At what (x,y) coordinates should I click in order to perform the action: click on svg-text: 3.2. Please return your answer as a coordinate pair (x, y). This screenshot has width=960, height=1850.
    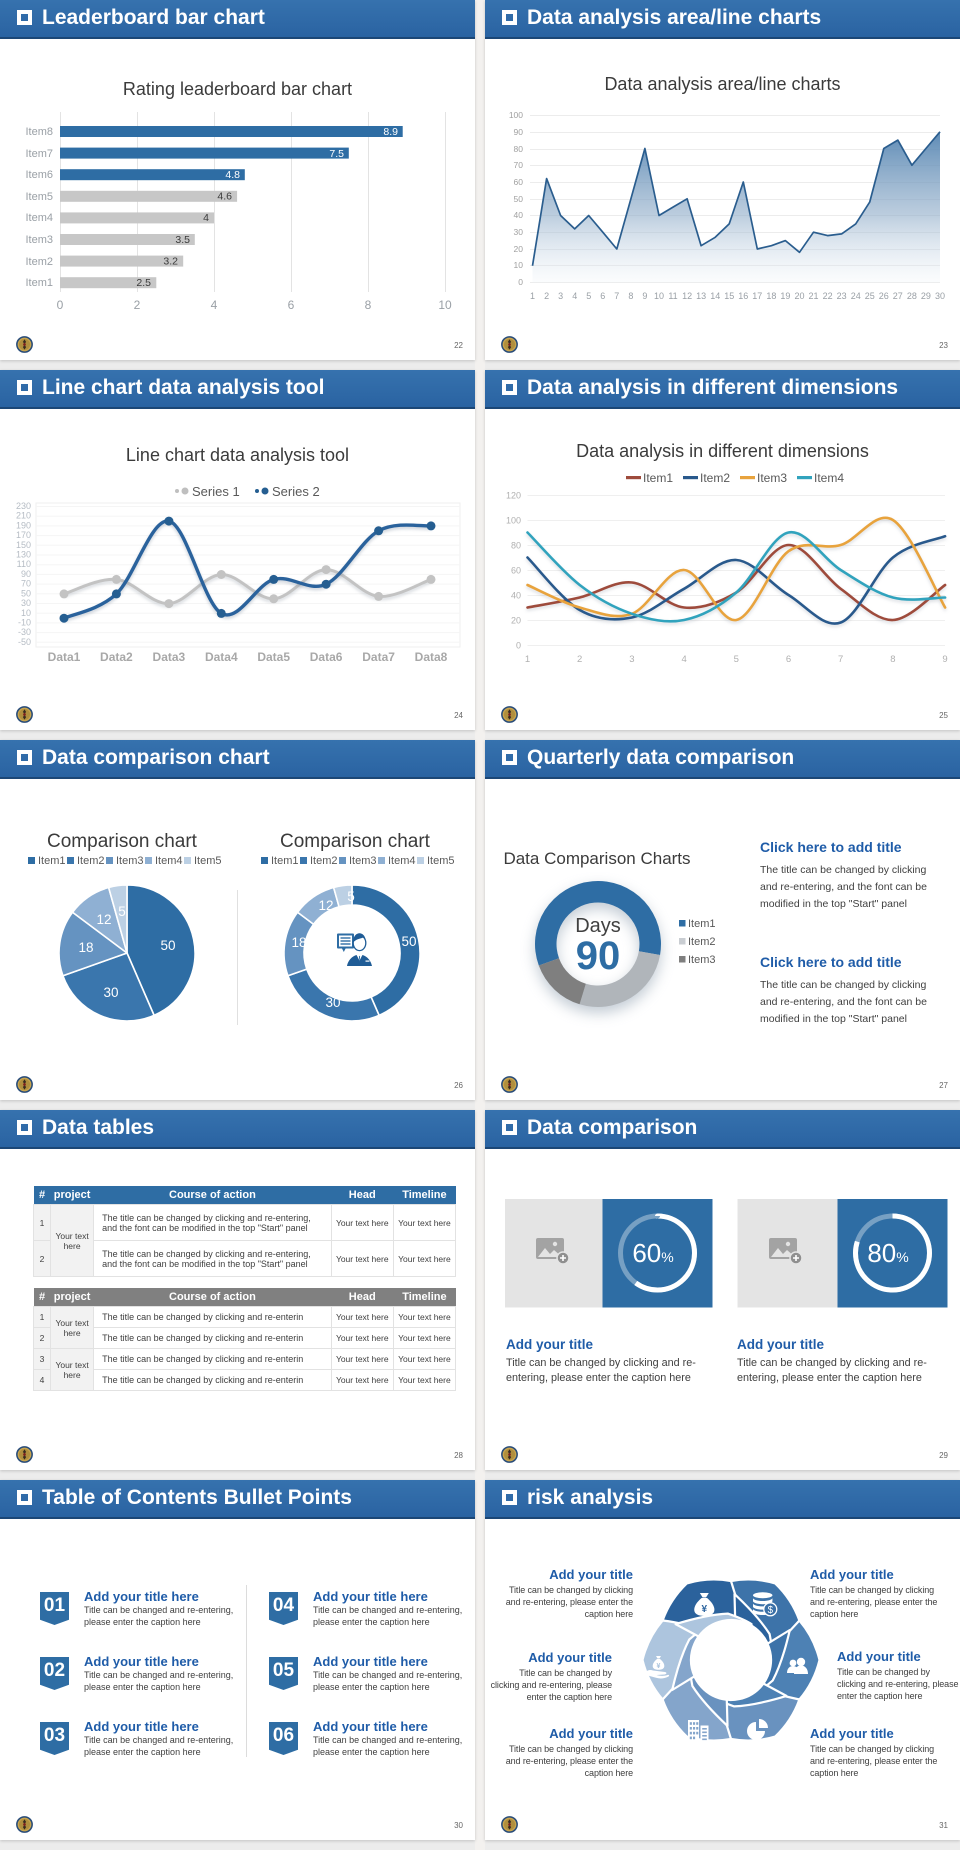
    Looking at the image, I should click on (170, 262).